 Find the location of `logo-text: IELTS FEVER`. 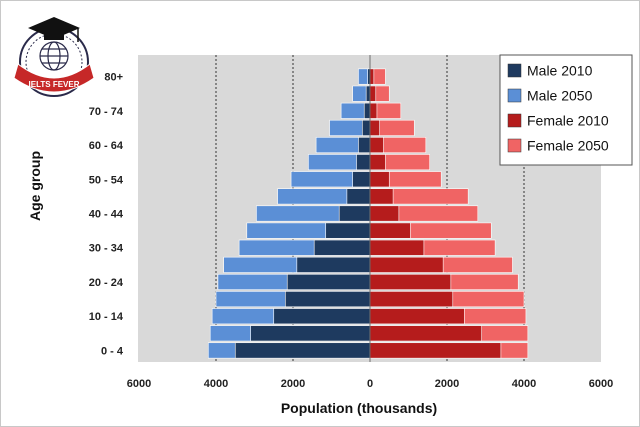

logo-text: IELTS FEVER is located at coordinates (54, 84).